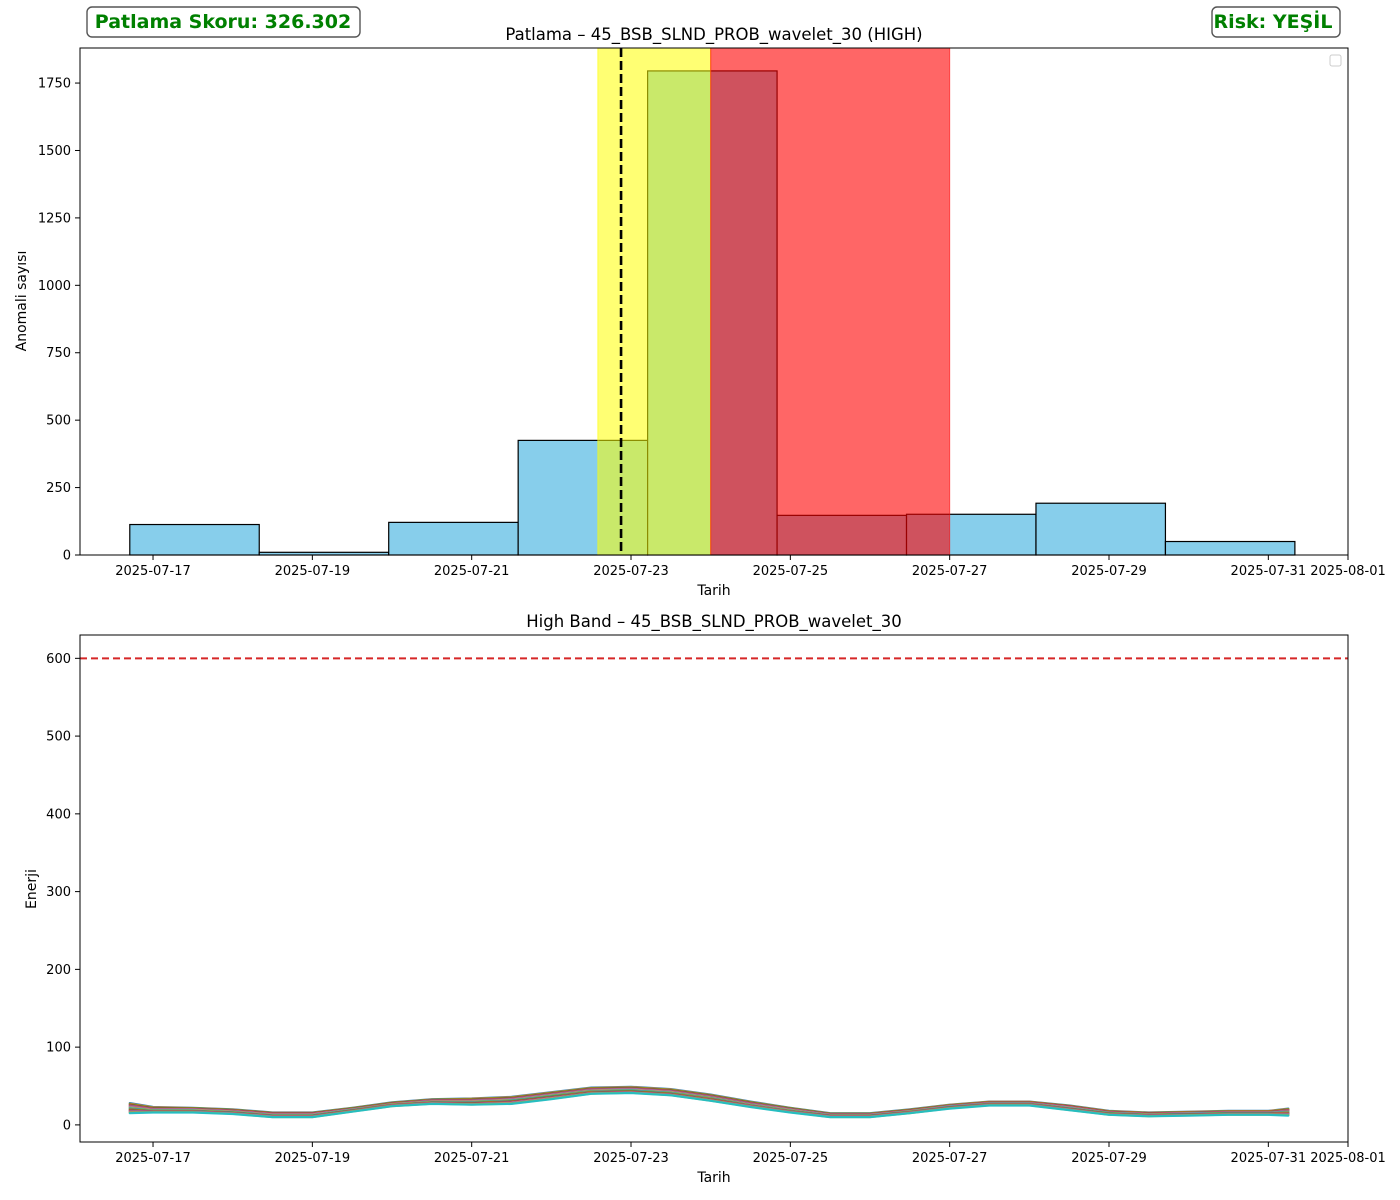 This screenshot has height=1200, width=1400. I want to click on energy-lines, so click(709, 1102).